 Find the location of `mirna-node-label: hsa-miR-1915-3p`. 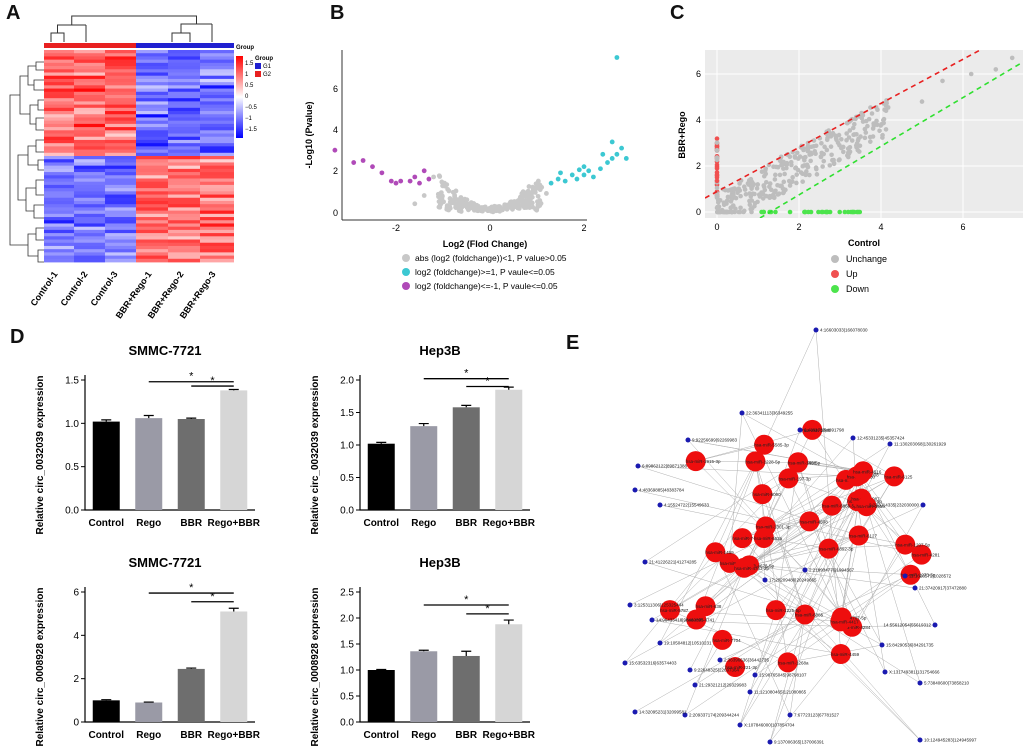

mirna-node-label: hsa-miR-1915-3p is located at coordinates (703, 461).